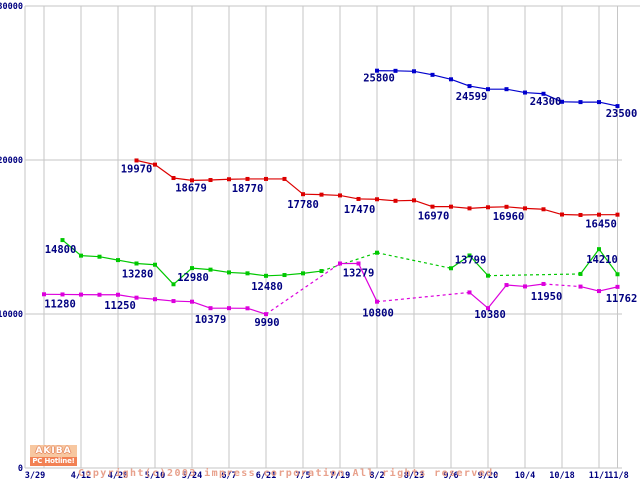 Image resolution: width=640 pixels, height=480 pixels. I want to click on value-label: 10800, so click(378, 314).